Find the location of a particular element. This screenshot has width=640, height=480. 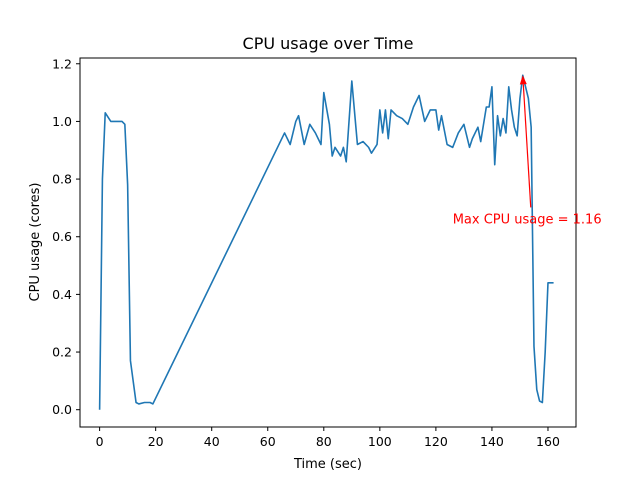

x-axis-ticks: 0 20 40 60 80 100 120 140 160 is located at coordinates (328, 438).